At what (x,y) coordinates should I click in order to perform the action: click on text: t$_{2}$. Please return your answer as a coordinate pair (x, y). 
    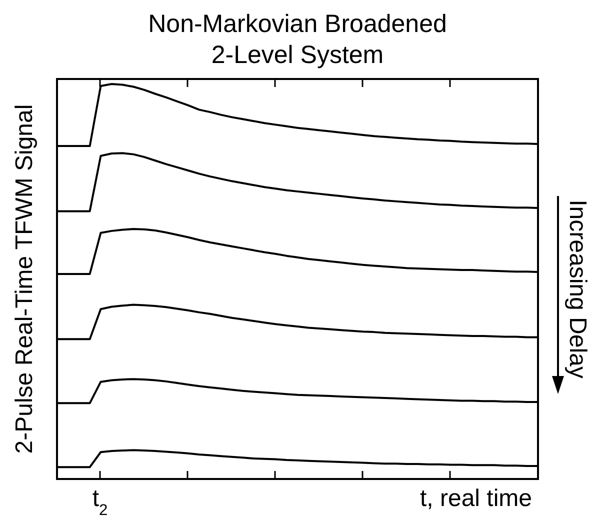
    Looking at the image, I should click on (100, 501).